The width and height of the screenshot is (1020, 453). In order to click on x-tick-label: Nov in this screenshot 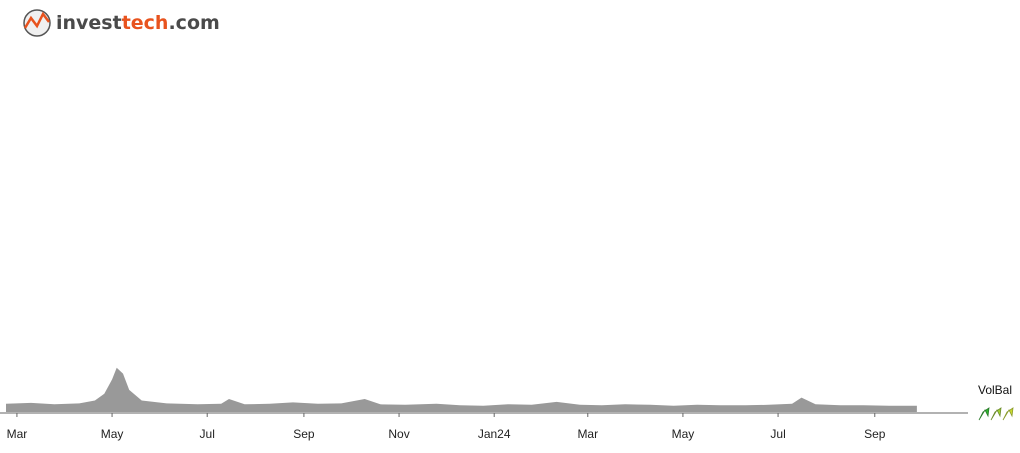, I will do `click(398, 434)`.